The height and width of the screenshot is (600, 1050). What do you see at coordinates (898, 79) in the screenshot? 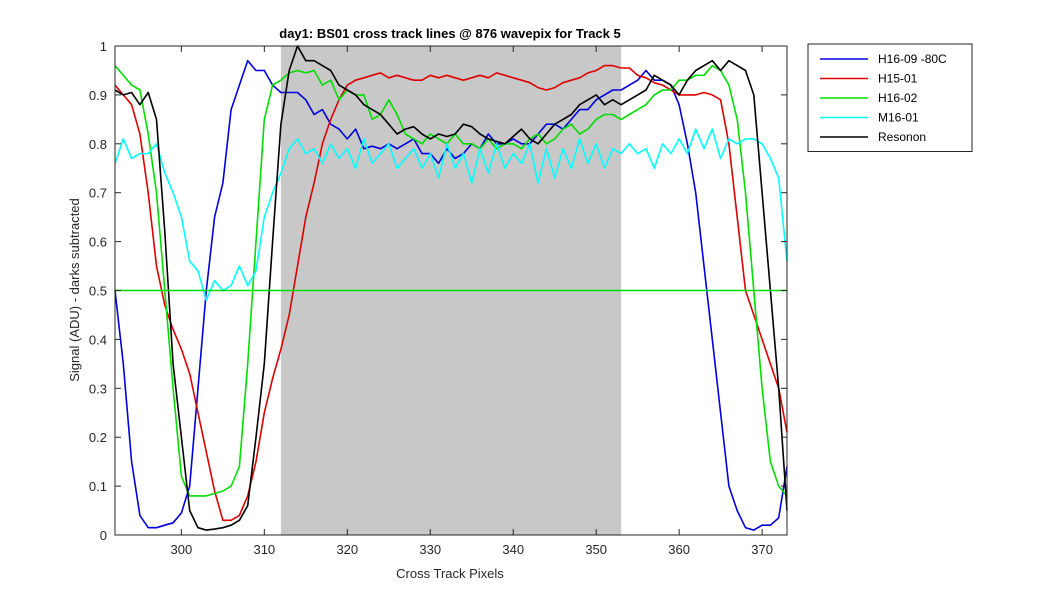
I see `legend-label: H15-01` at bounding box center [898, 79].